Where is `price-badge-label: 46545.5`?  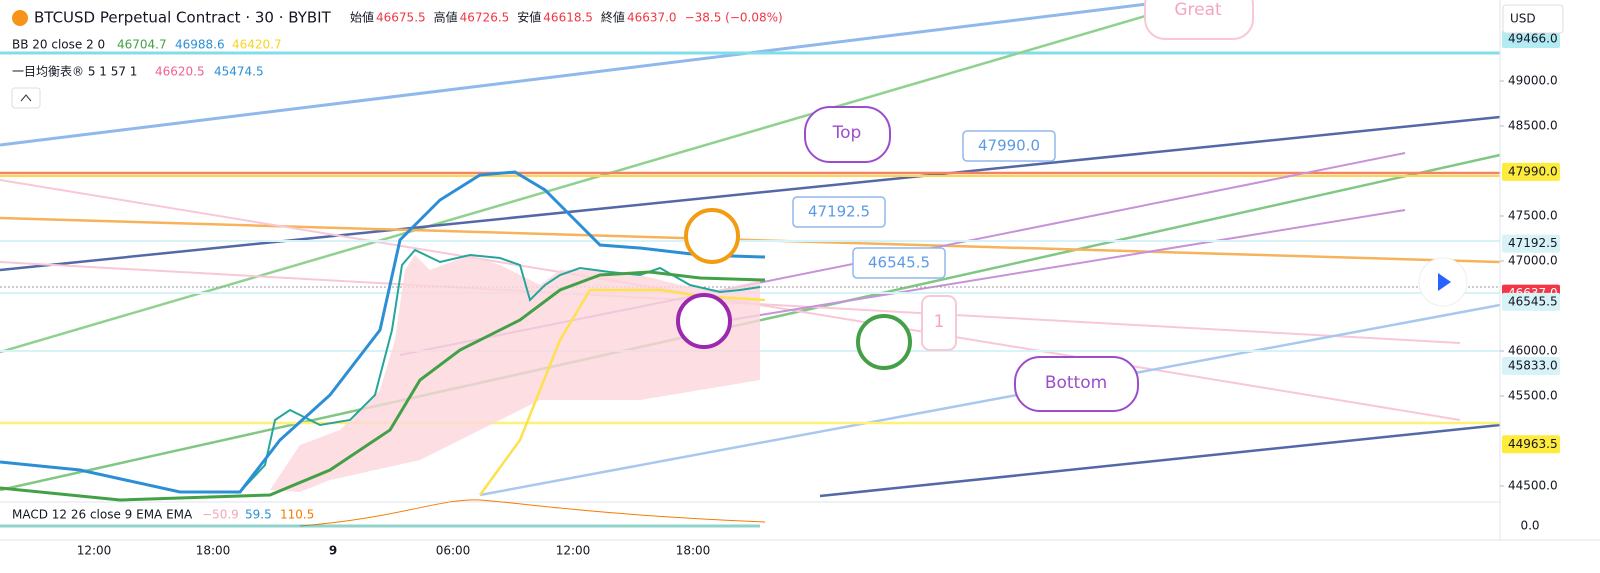
price-badge-label: 46545.5 is located at coordinates (1533, 301).